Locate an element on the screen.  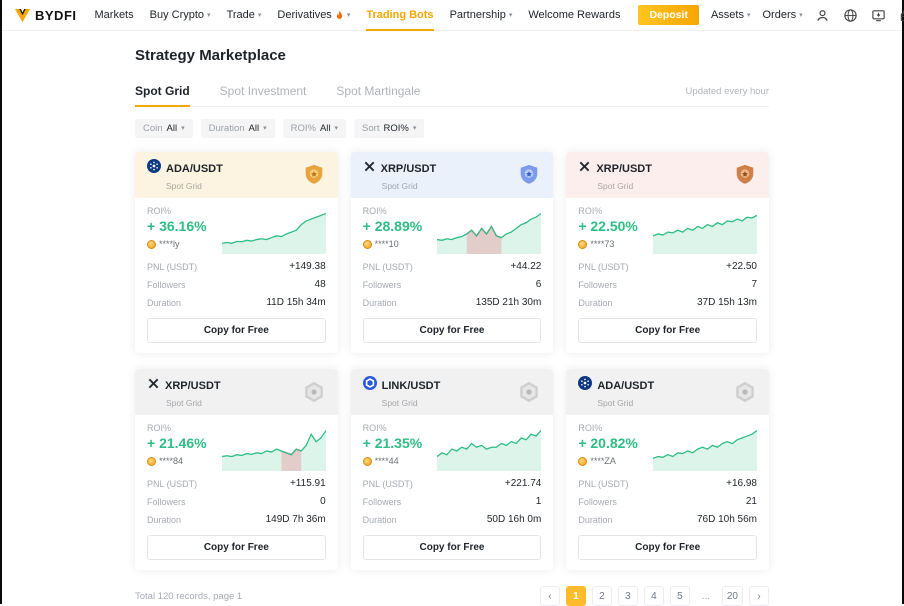
next-page-button: › is located at coordinates (759, 596).